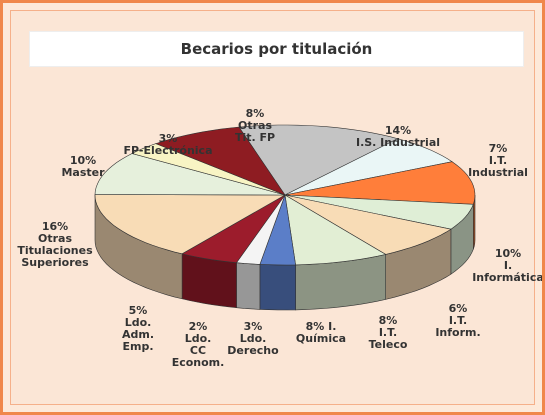 This screenshot has width=545, height=415. What do you see at coordinates (168, 150) in the screenshot?
I see `category-label: FP-Electrónica` at bounding box center [168, 150].